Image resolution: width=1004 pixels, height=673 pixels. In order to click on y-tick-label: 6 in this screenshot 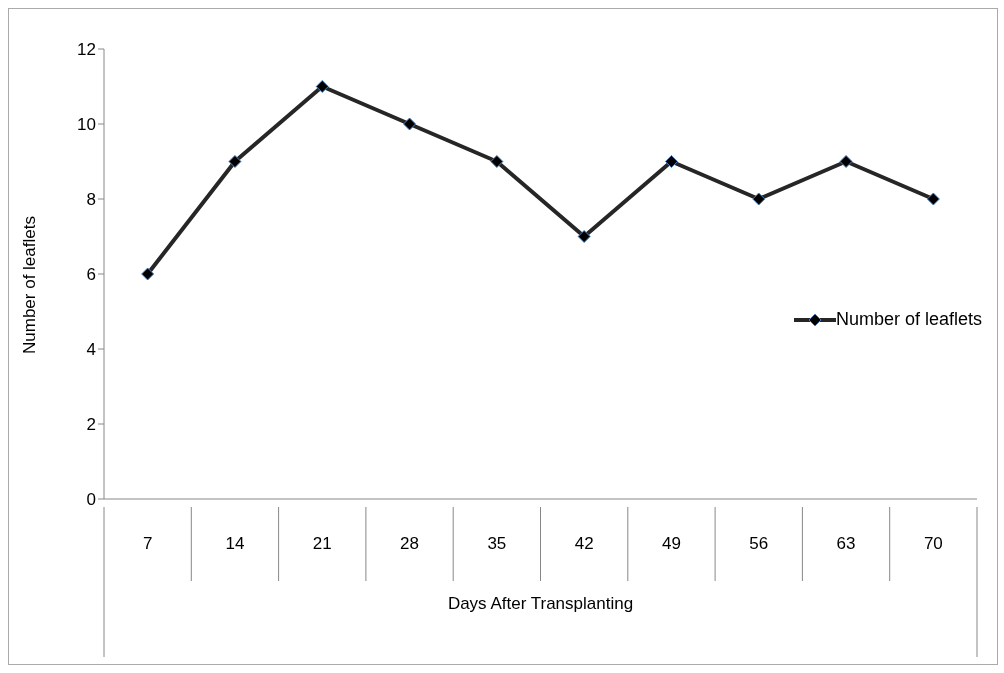, I will do `click(91, 275)`.